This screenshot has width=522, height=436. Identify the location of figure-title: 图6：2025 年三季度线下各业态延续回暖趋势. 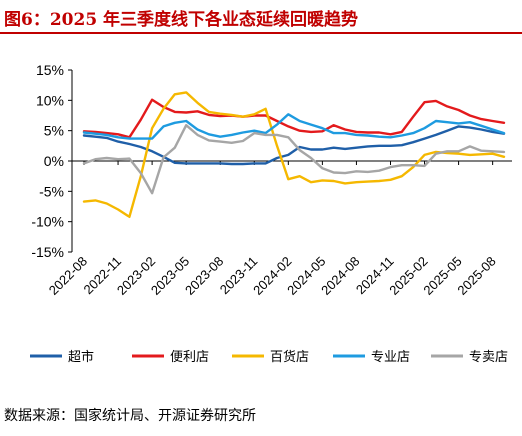
(181, 20).